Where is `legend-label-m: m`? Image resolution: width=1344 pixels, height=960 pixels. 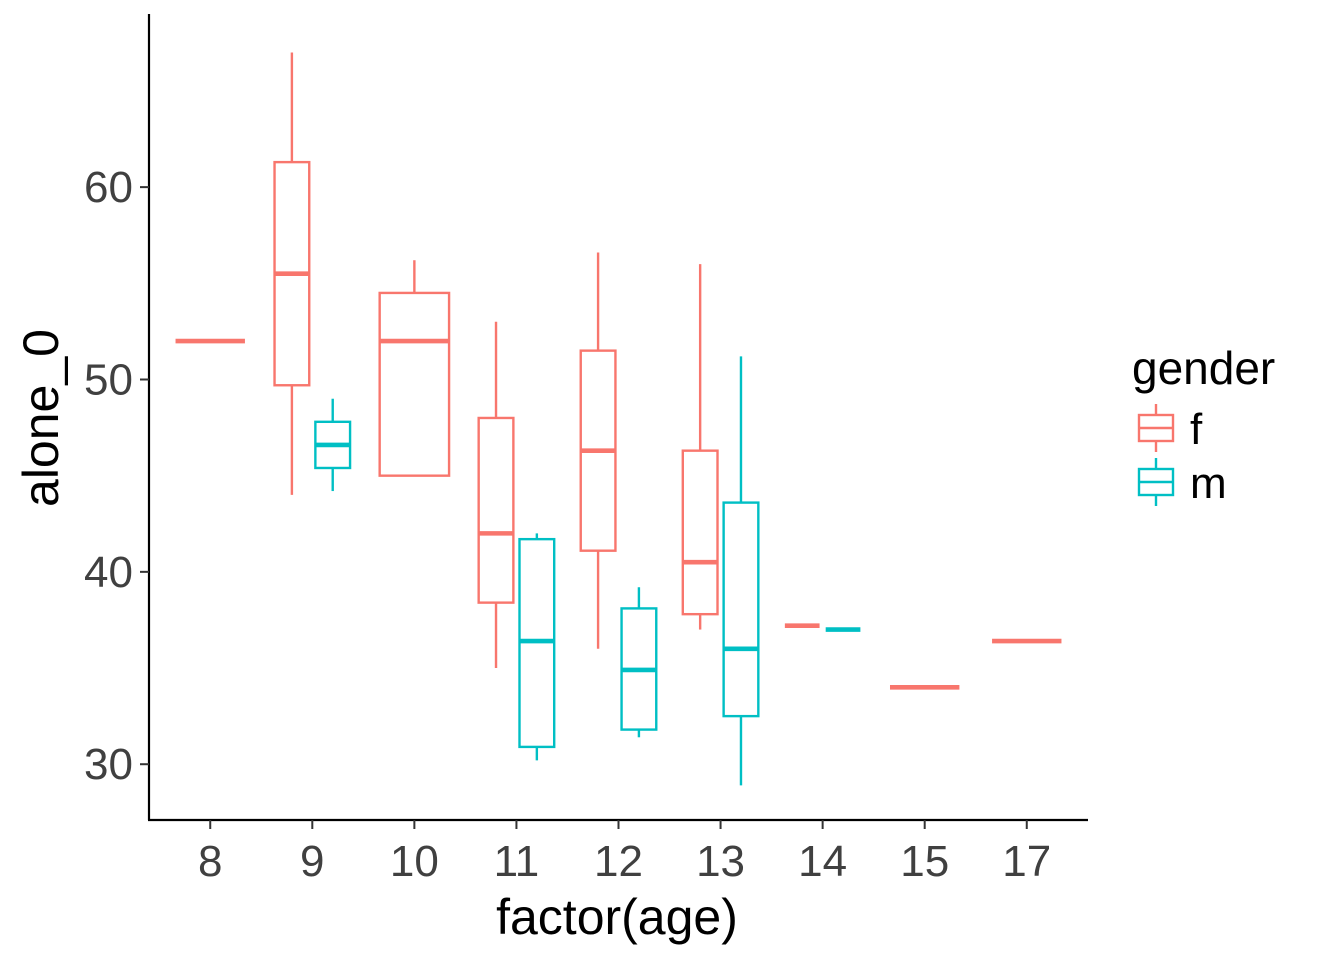 legend-label-m: m is located at coordinates (1208, 483).